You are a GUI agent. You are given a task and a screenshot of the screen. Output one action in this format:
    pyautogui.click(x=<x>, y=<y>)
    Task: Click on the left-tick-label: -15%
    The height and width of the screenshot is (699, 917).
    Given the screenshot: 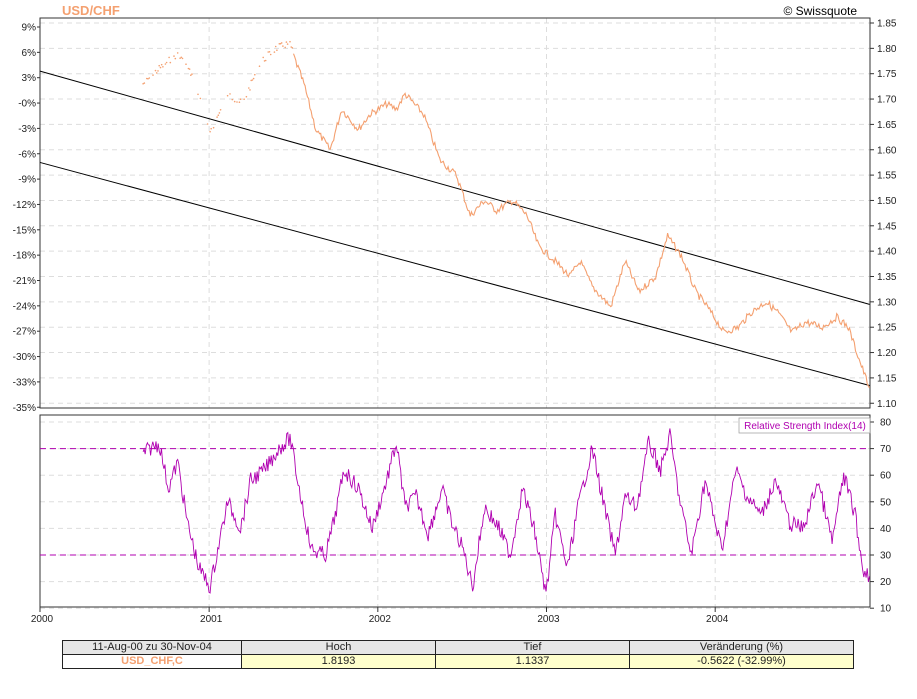 What is the action you would take?
    pyautogui.click(x=24, y=230)
    